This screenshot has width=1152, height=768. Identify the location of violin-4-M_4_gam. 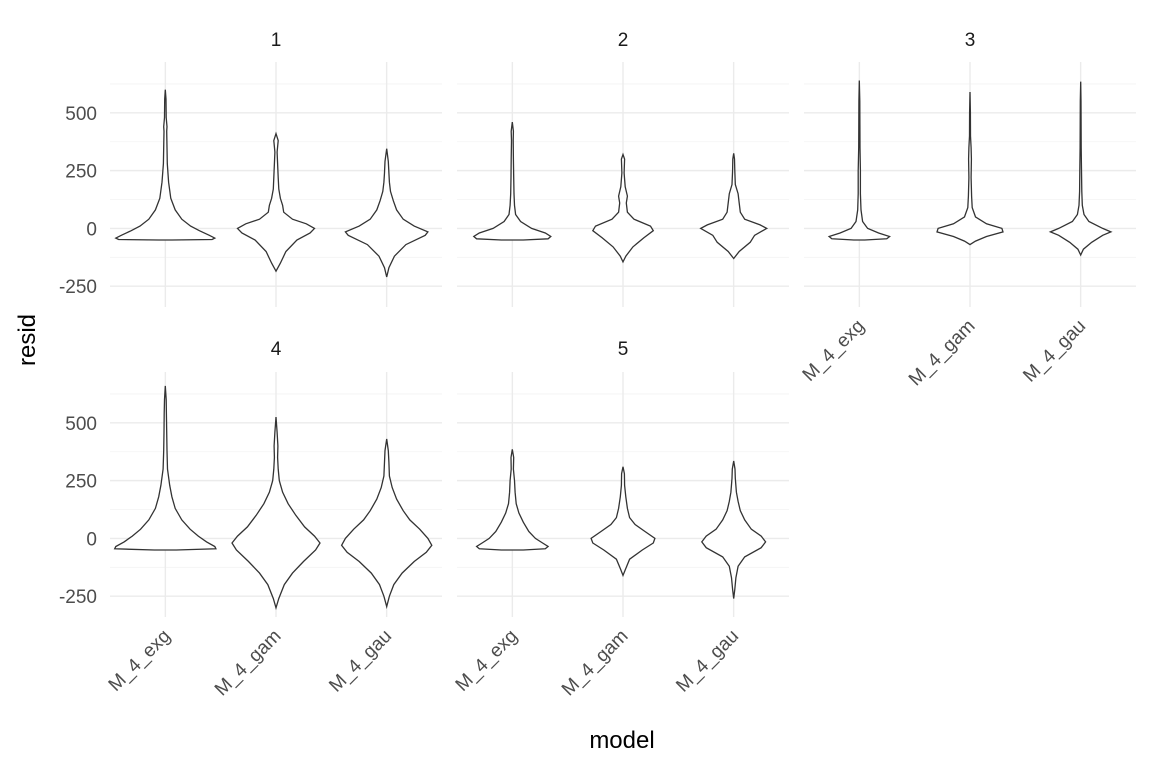
(276, 514).